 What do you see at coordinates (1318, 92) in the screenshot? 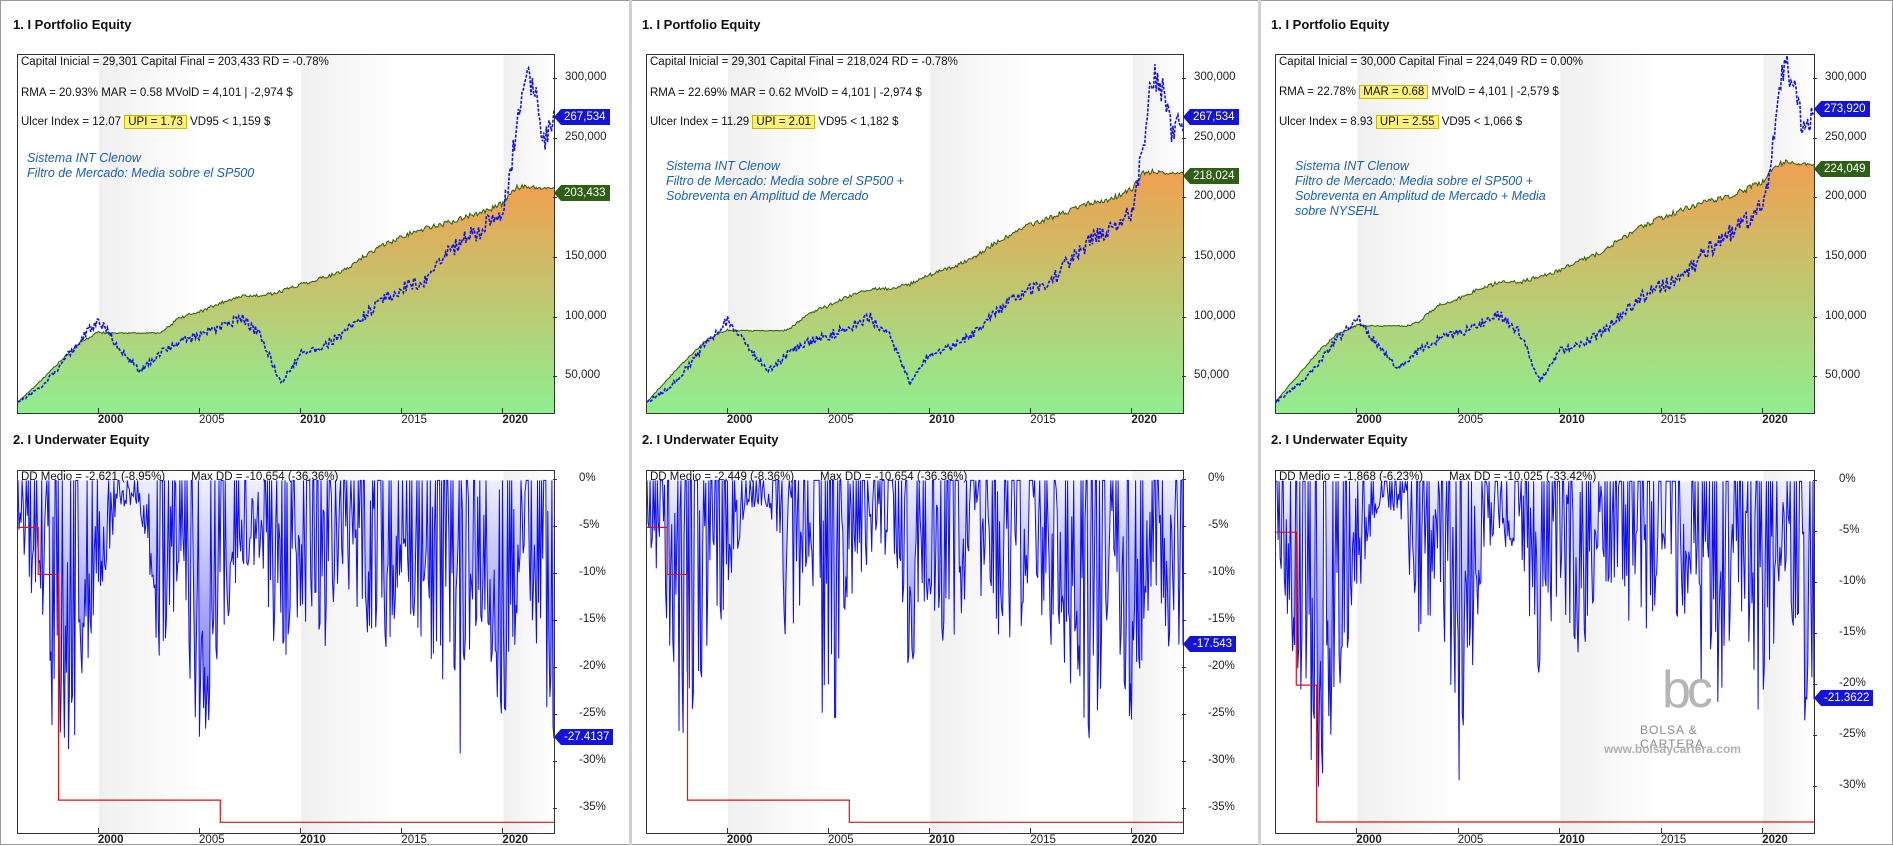
I see `rma-text: RMA = 22.78%` at bounding box center [1318, 92].